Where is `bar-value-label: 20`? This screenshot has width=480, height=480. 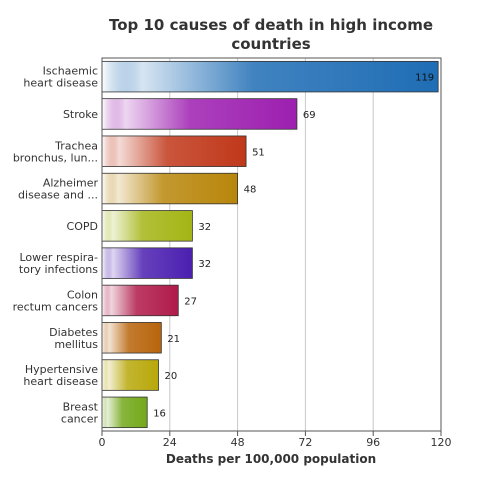
bar-value-label: 20 is located at coordinates (171, 376).